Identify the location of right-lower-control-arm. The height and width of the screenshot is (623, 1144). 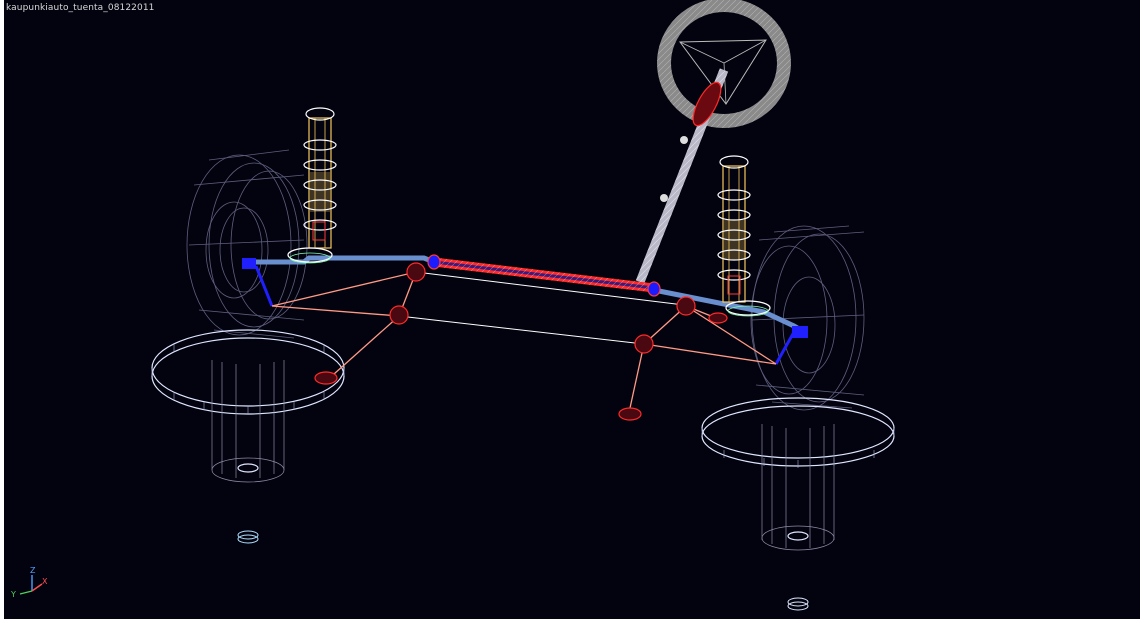
(703, 357).